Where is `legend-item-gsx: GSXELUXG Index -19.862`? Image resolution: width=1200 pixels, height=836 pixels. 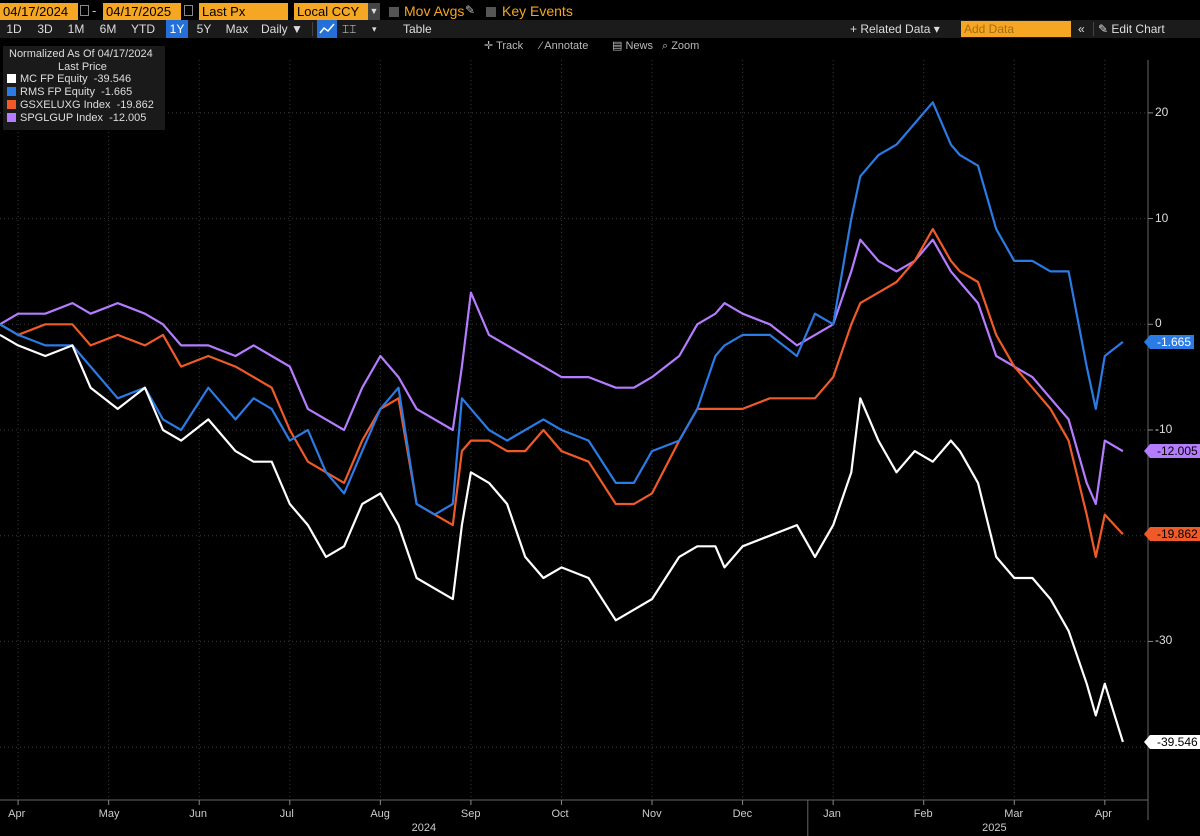
legend-item-gsx: GSXELUXG Index -19.862 is located at coordinates (80, 105).